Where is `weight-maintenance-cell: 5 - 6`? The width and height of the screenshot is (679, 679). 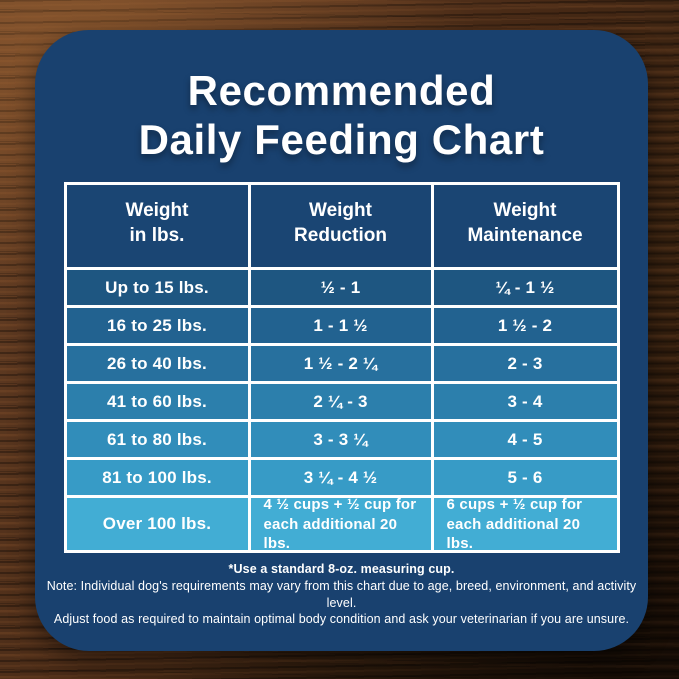
weight-maintenance-cell: 5 - 6 is located at coordinates (525, 477).